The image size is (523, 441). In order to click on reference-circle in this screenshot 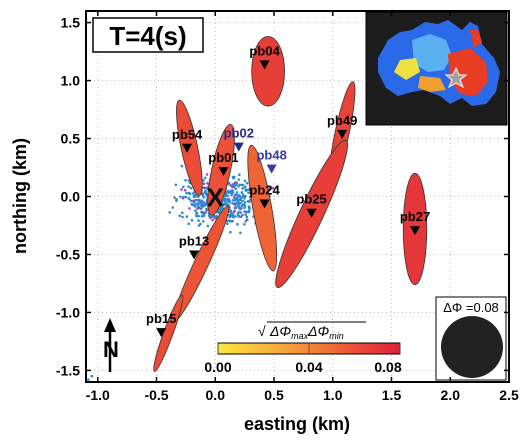, I will do `click(472, 347)`.